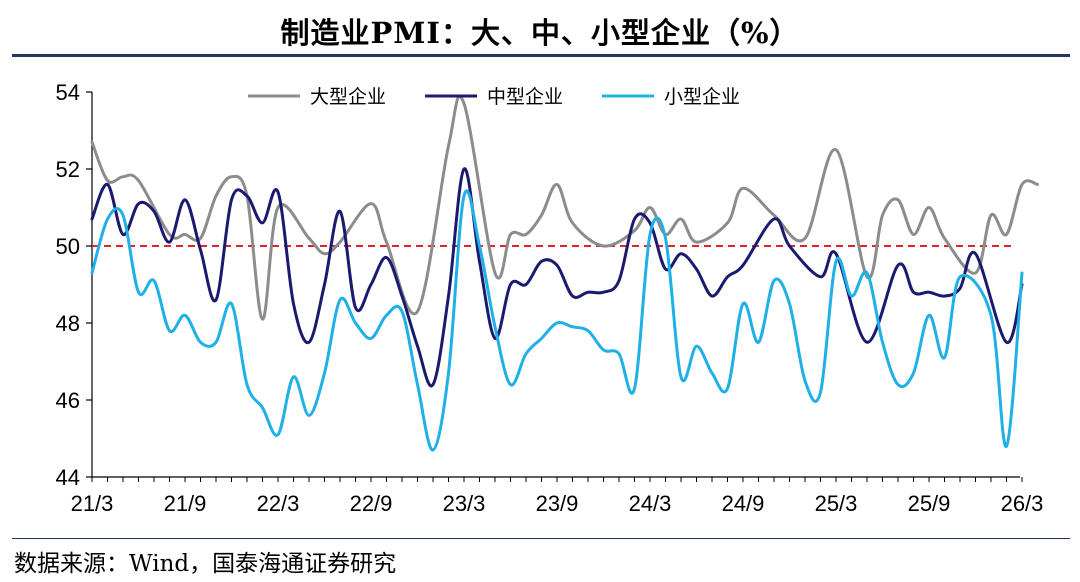 The width and height of the screenshot is (1080, 582). What do you see at coordinates (92, 503) in the screenshot?
I see `x-tick-label: 21/3` at bounding box center [92, 503].